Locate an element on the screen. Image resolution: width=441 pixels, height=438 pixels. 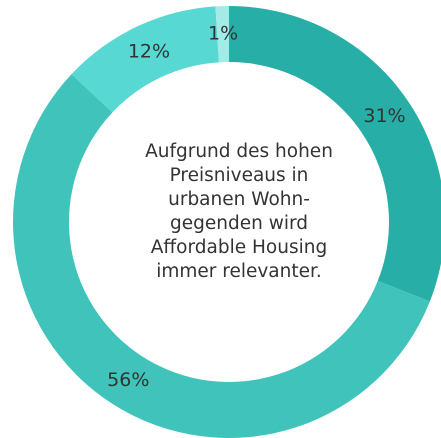
value-label: 1% is located at coordinates (223, 34).